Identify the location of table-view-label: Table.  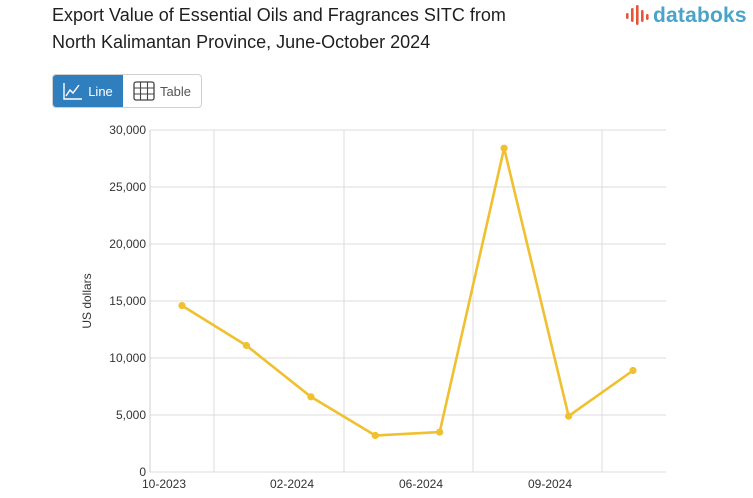
(175, 91).